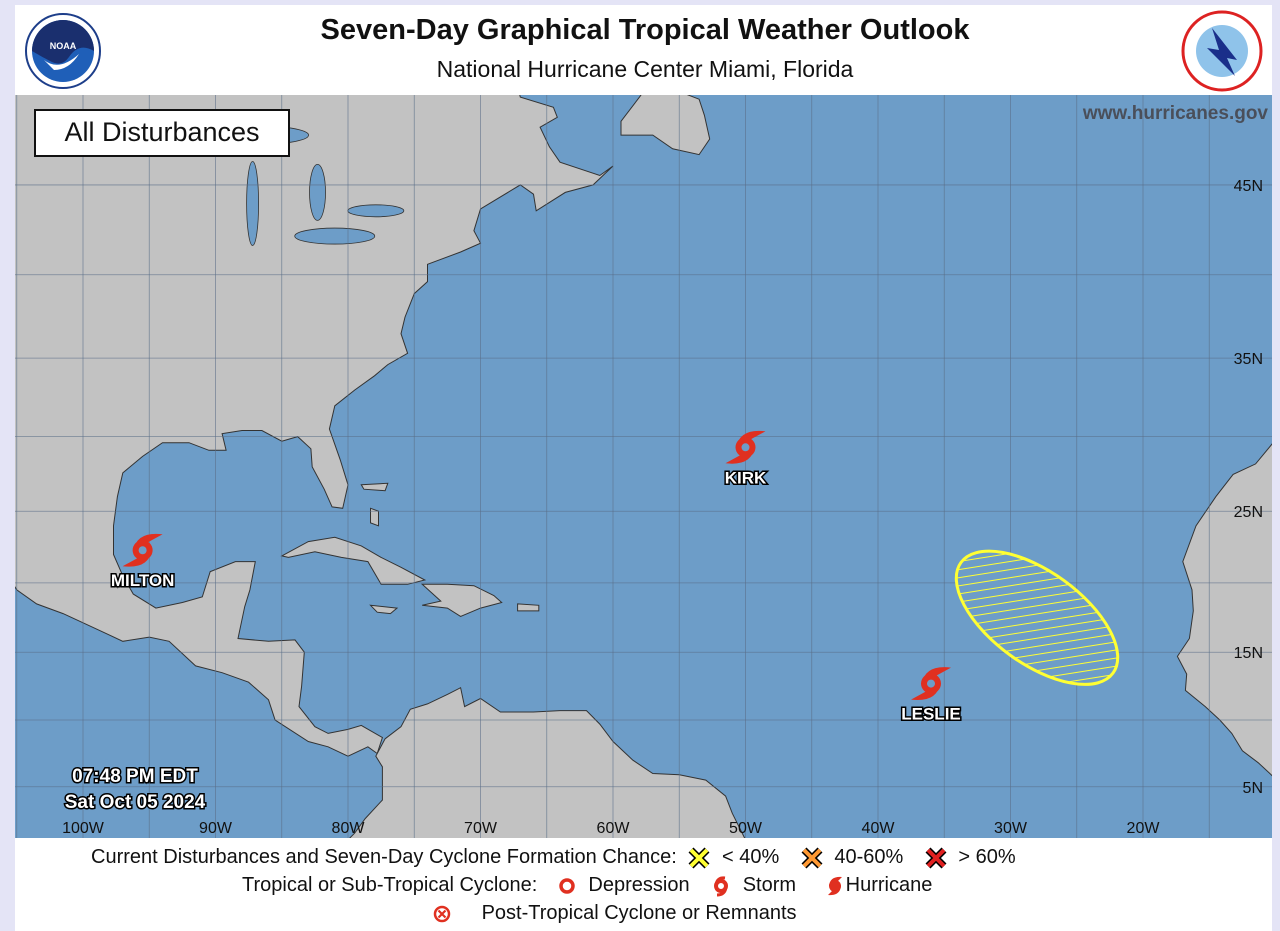  Describe the element at coordinates (614, 828) in the screenshot. I see `lon-label: 60W` at that location.